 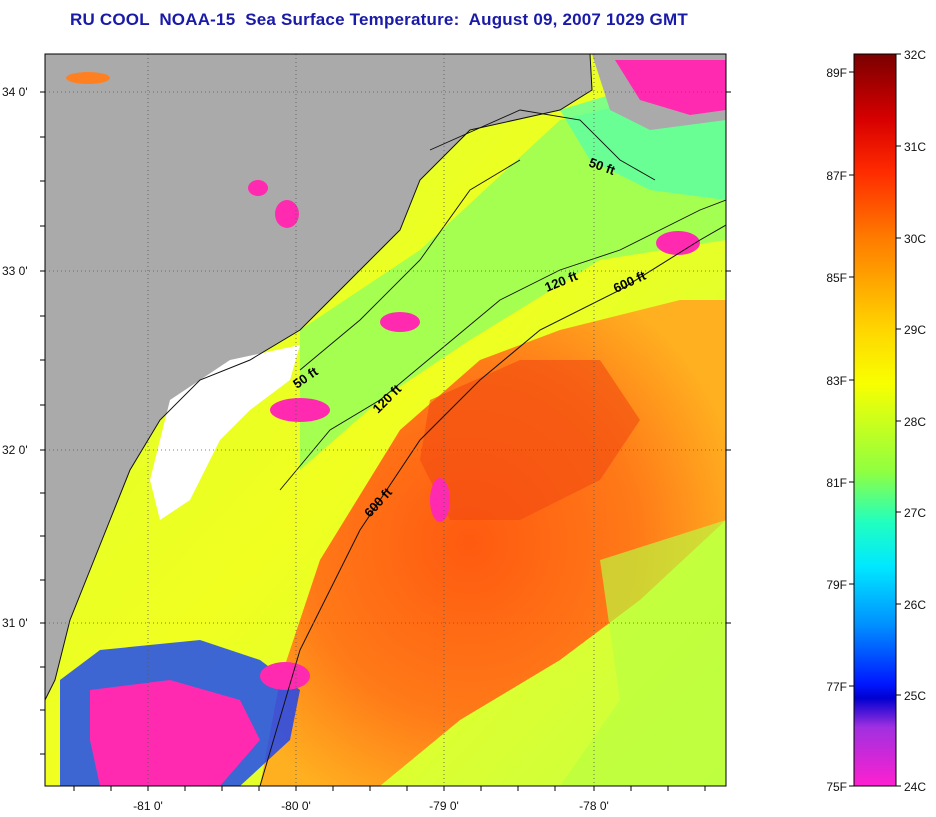 What do you see at coordinates (836, 687) in the screenshot?
I see `colorbar-fahrenheit-label: 77F` at bounding box center [836, 687].